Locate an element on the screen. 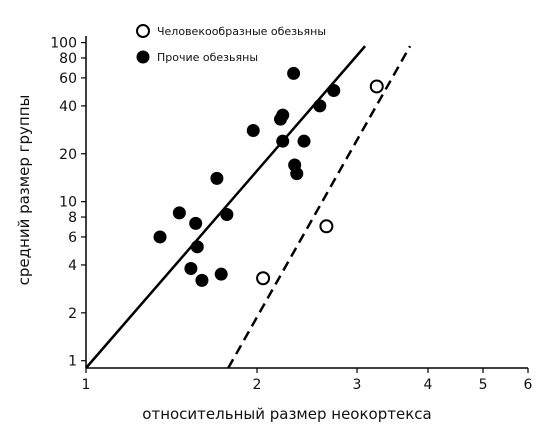 The height and width of the screenshot is (444, 556). x-axis-label: относительный размер неокортекса is located at coordinates (286, 414).